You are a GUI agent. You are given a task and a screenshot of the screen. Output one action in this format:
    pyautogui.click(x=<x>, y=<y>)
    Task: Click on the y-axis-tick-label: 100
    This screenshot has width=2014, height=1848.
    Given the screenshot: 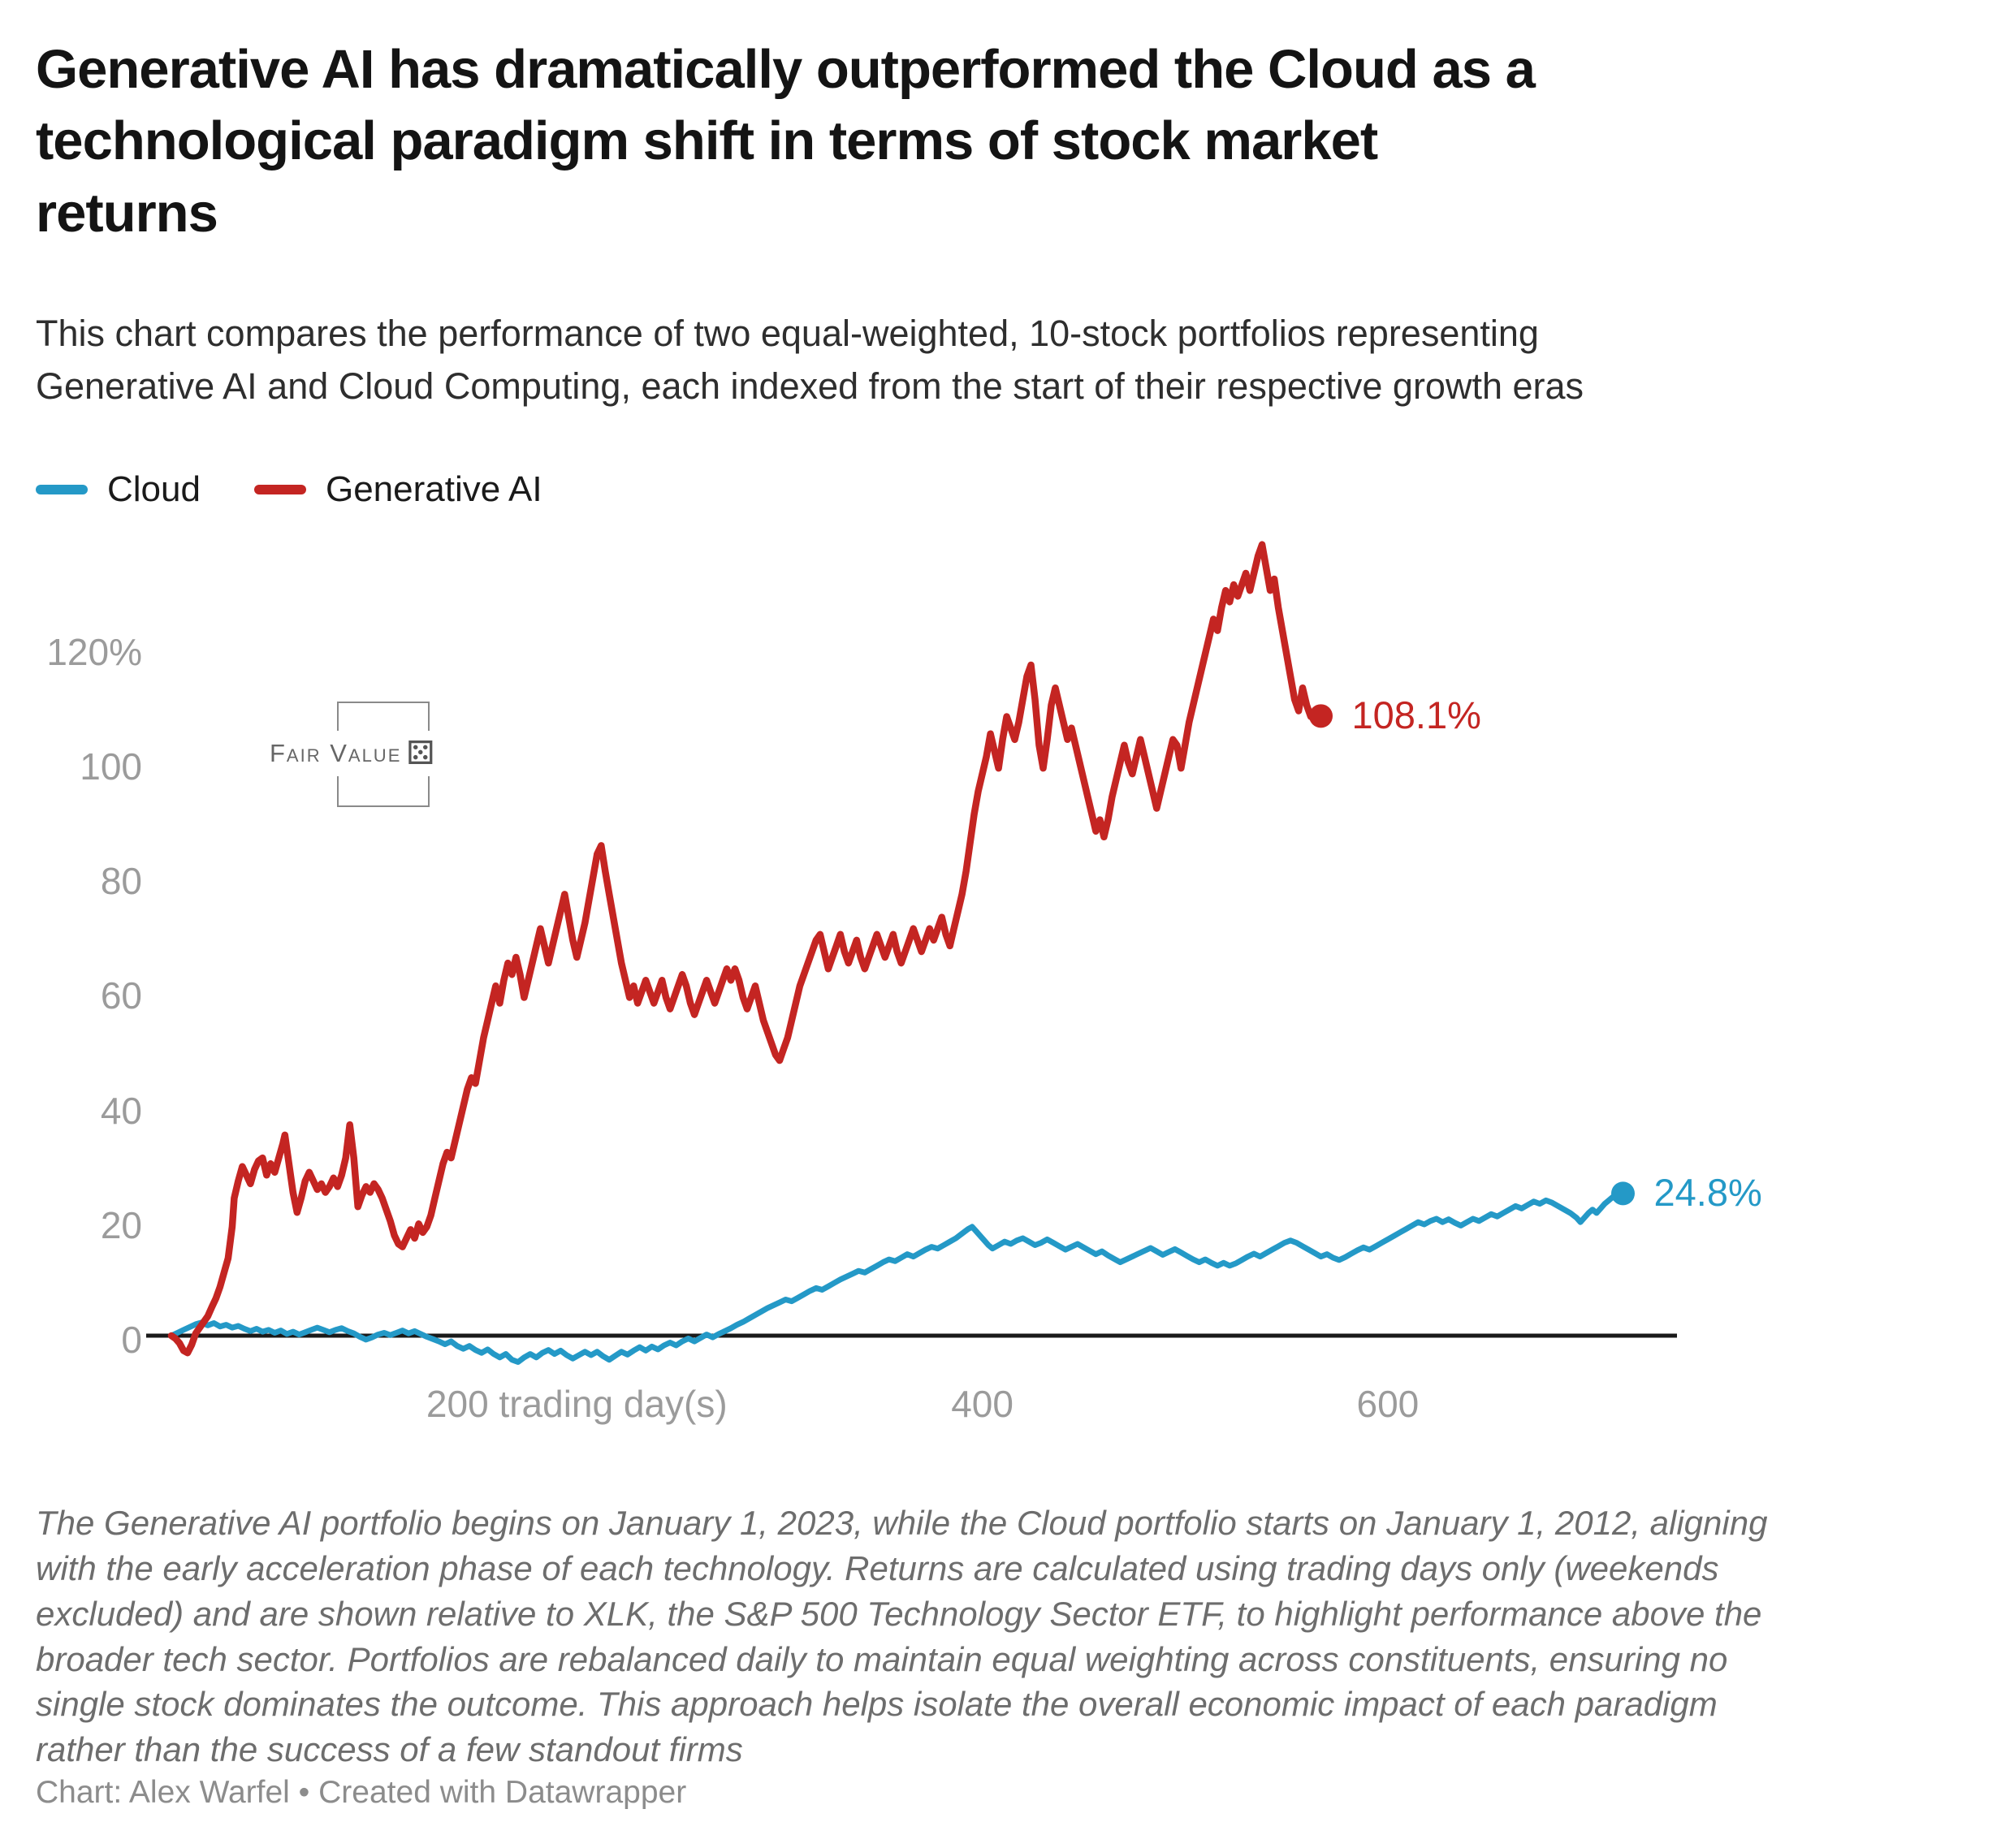 What is the action you would take?
    pyautogui.click(x=111, y=766)
    